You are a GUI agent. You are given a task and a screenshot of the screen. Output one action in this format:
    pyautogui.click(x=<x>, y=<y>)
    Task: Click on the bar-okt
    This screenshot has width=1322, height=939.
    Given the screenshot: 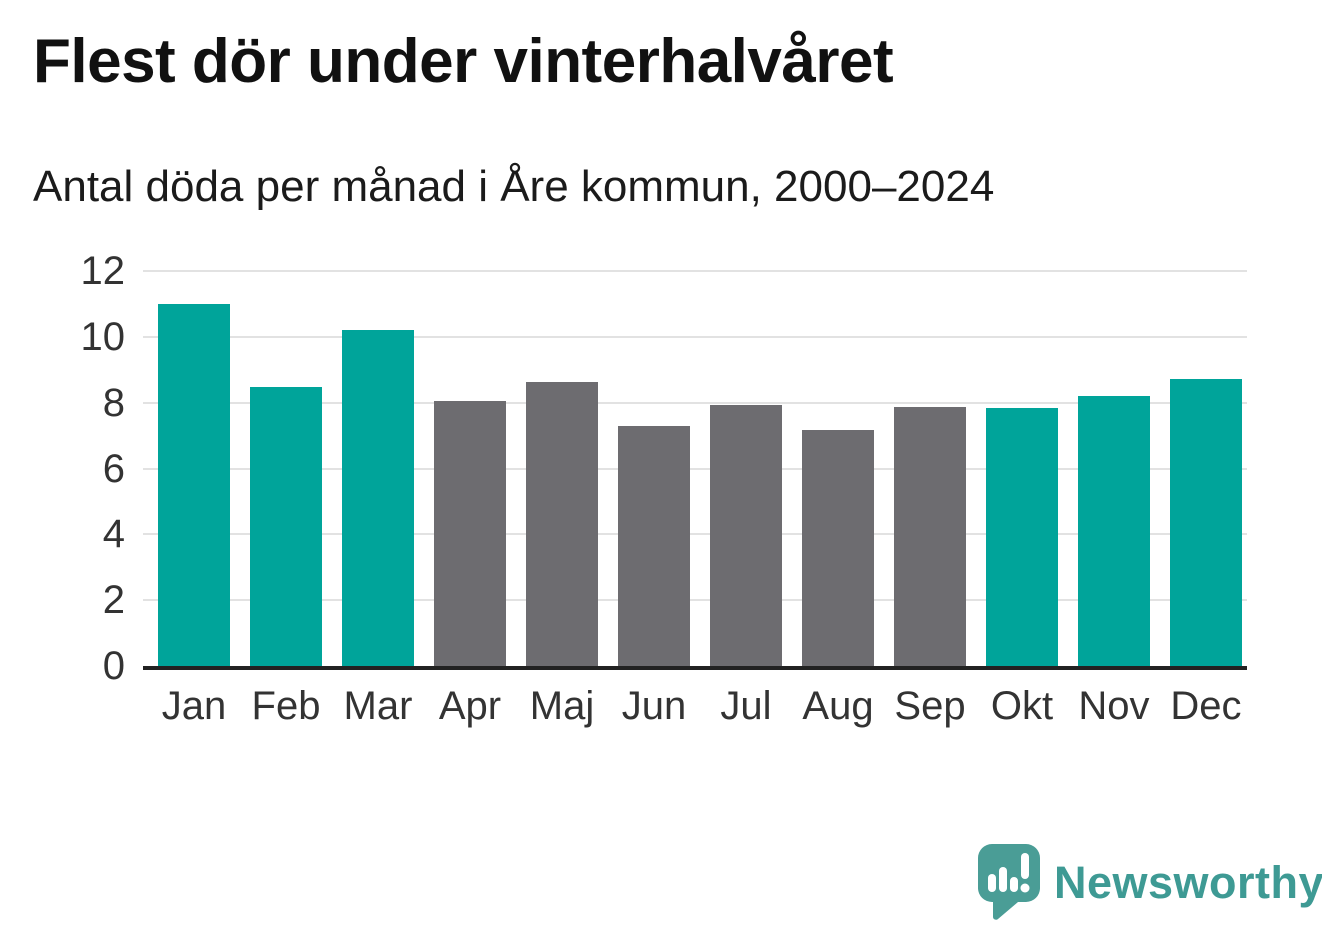 What is the action you would take?
    pyautogui.click(x=1022, y=536)
    